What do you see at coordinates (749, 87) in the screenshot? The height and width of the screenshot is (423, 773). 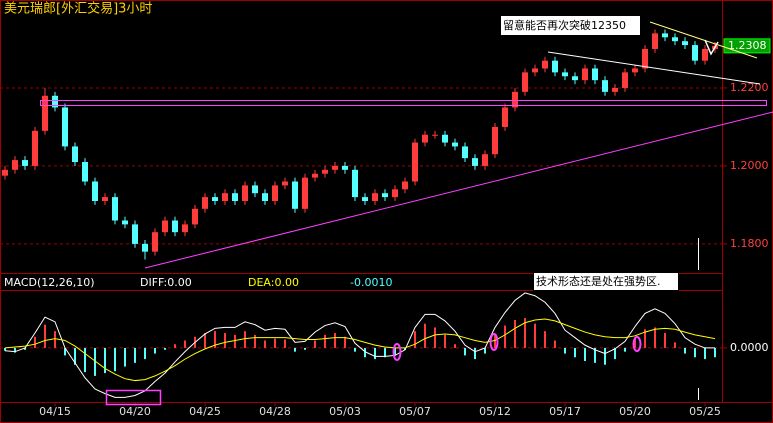 I see `y-tick-label: 1.2200` at bounding box center [749, 87].